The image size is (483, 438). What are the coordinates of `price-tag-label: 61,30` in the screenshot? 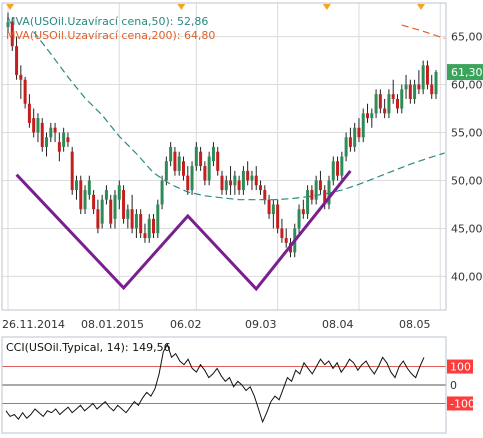 It's located at (467, 72).